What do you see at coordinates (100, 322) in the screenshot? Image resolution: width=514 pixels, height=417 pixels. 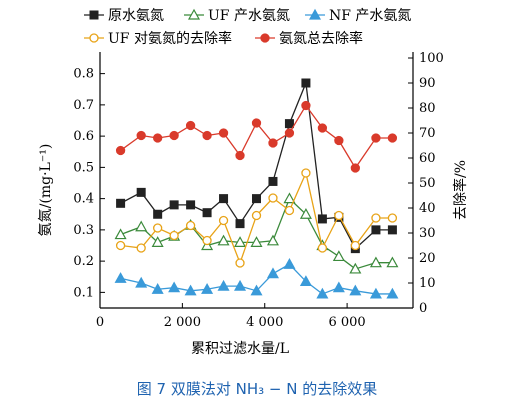 I see `x-tick-label: 0` at bounding box center [100, 322].